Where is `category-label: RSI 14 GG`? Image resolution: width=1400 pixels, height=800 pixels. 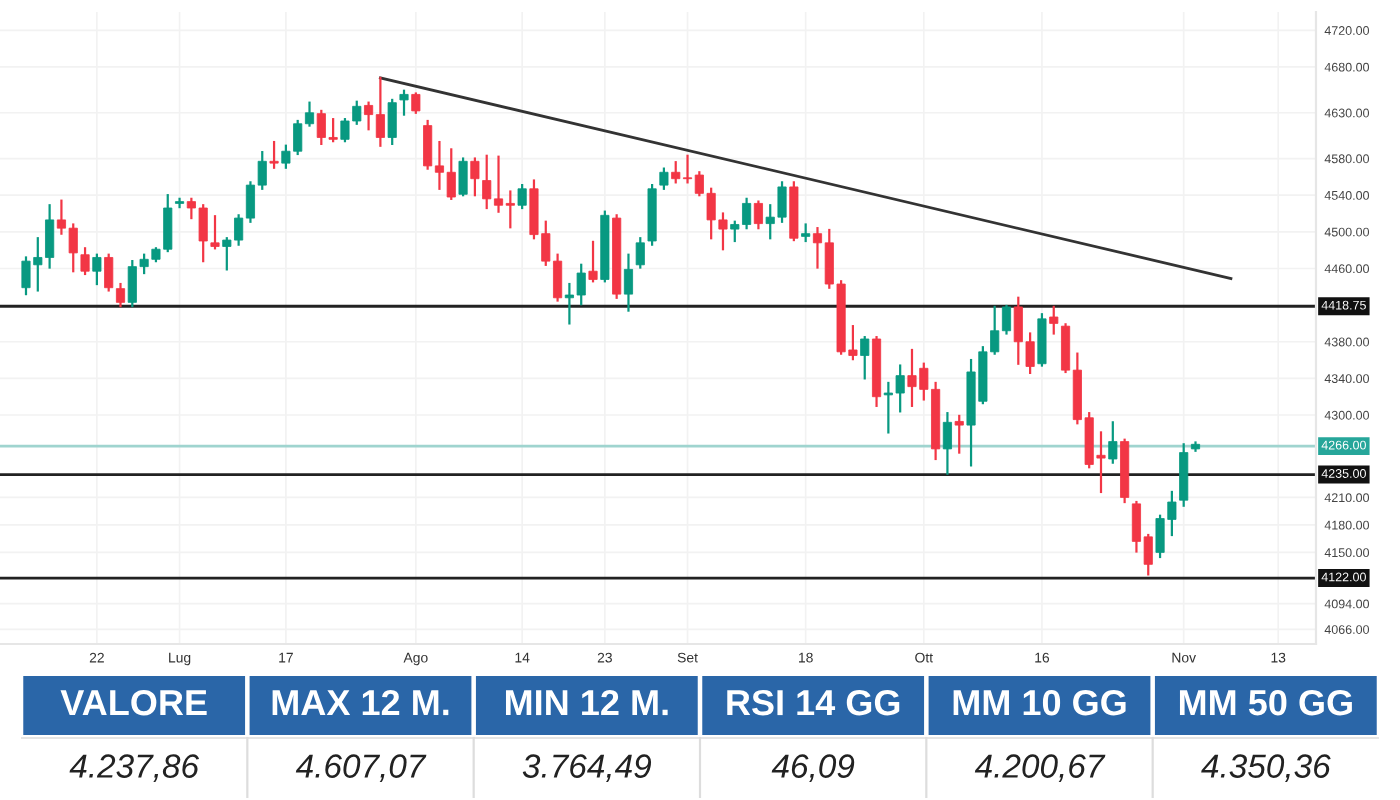
category-label: RSI 14 GG is located at coordinates (813, 702).